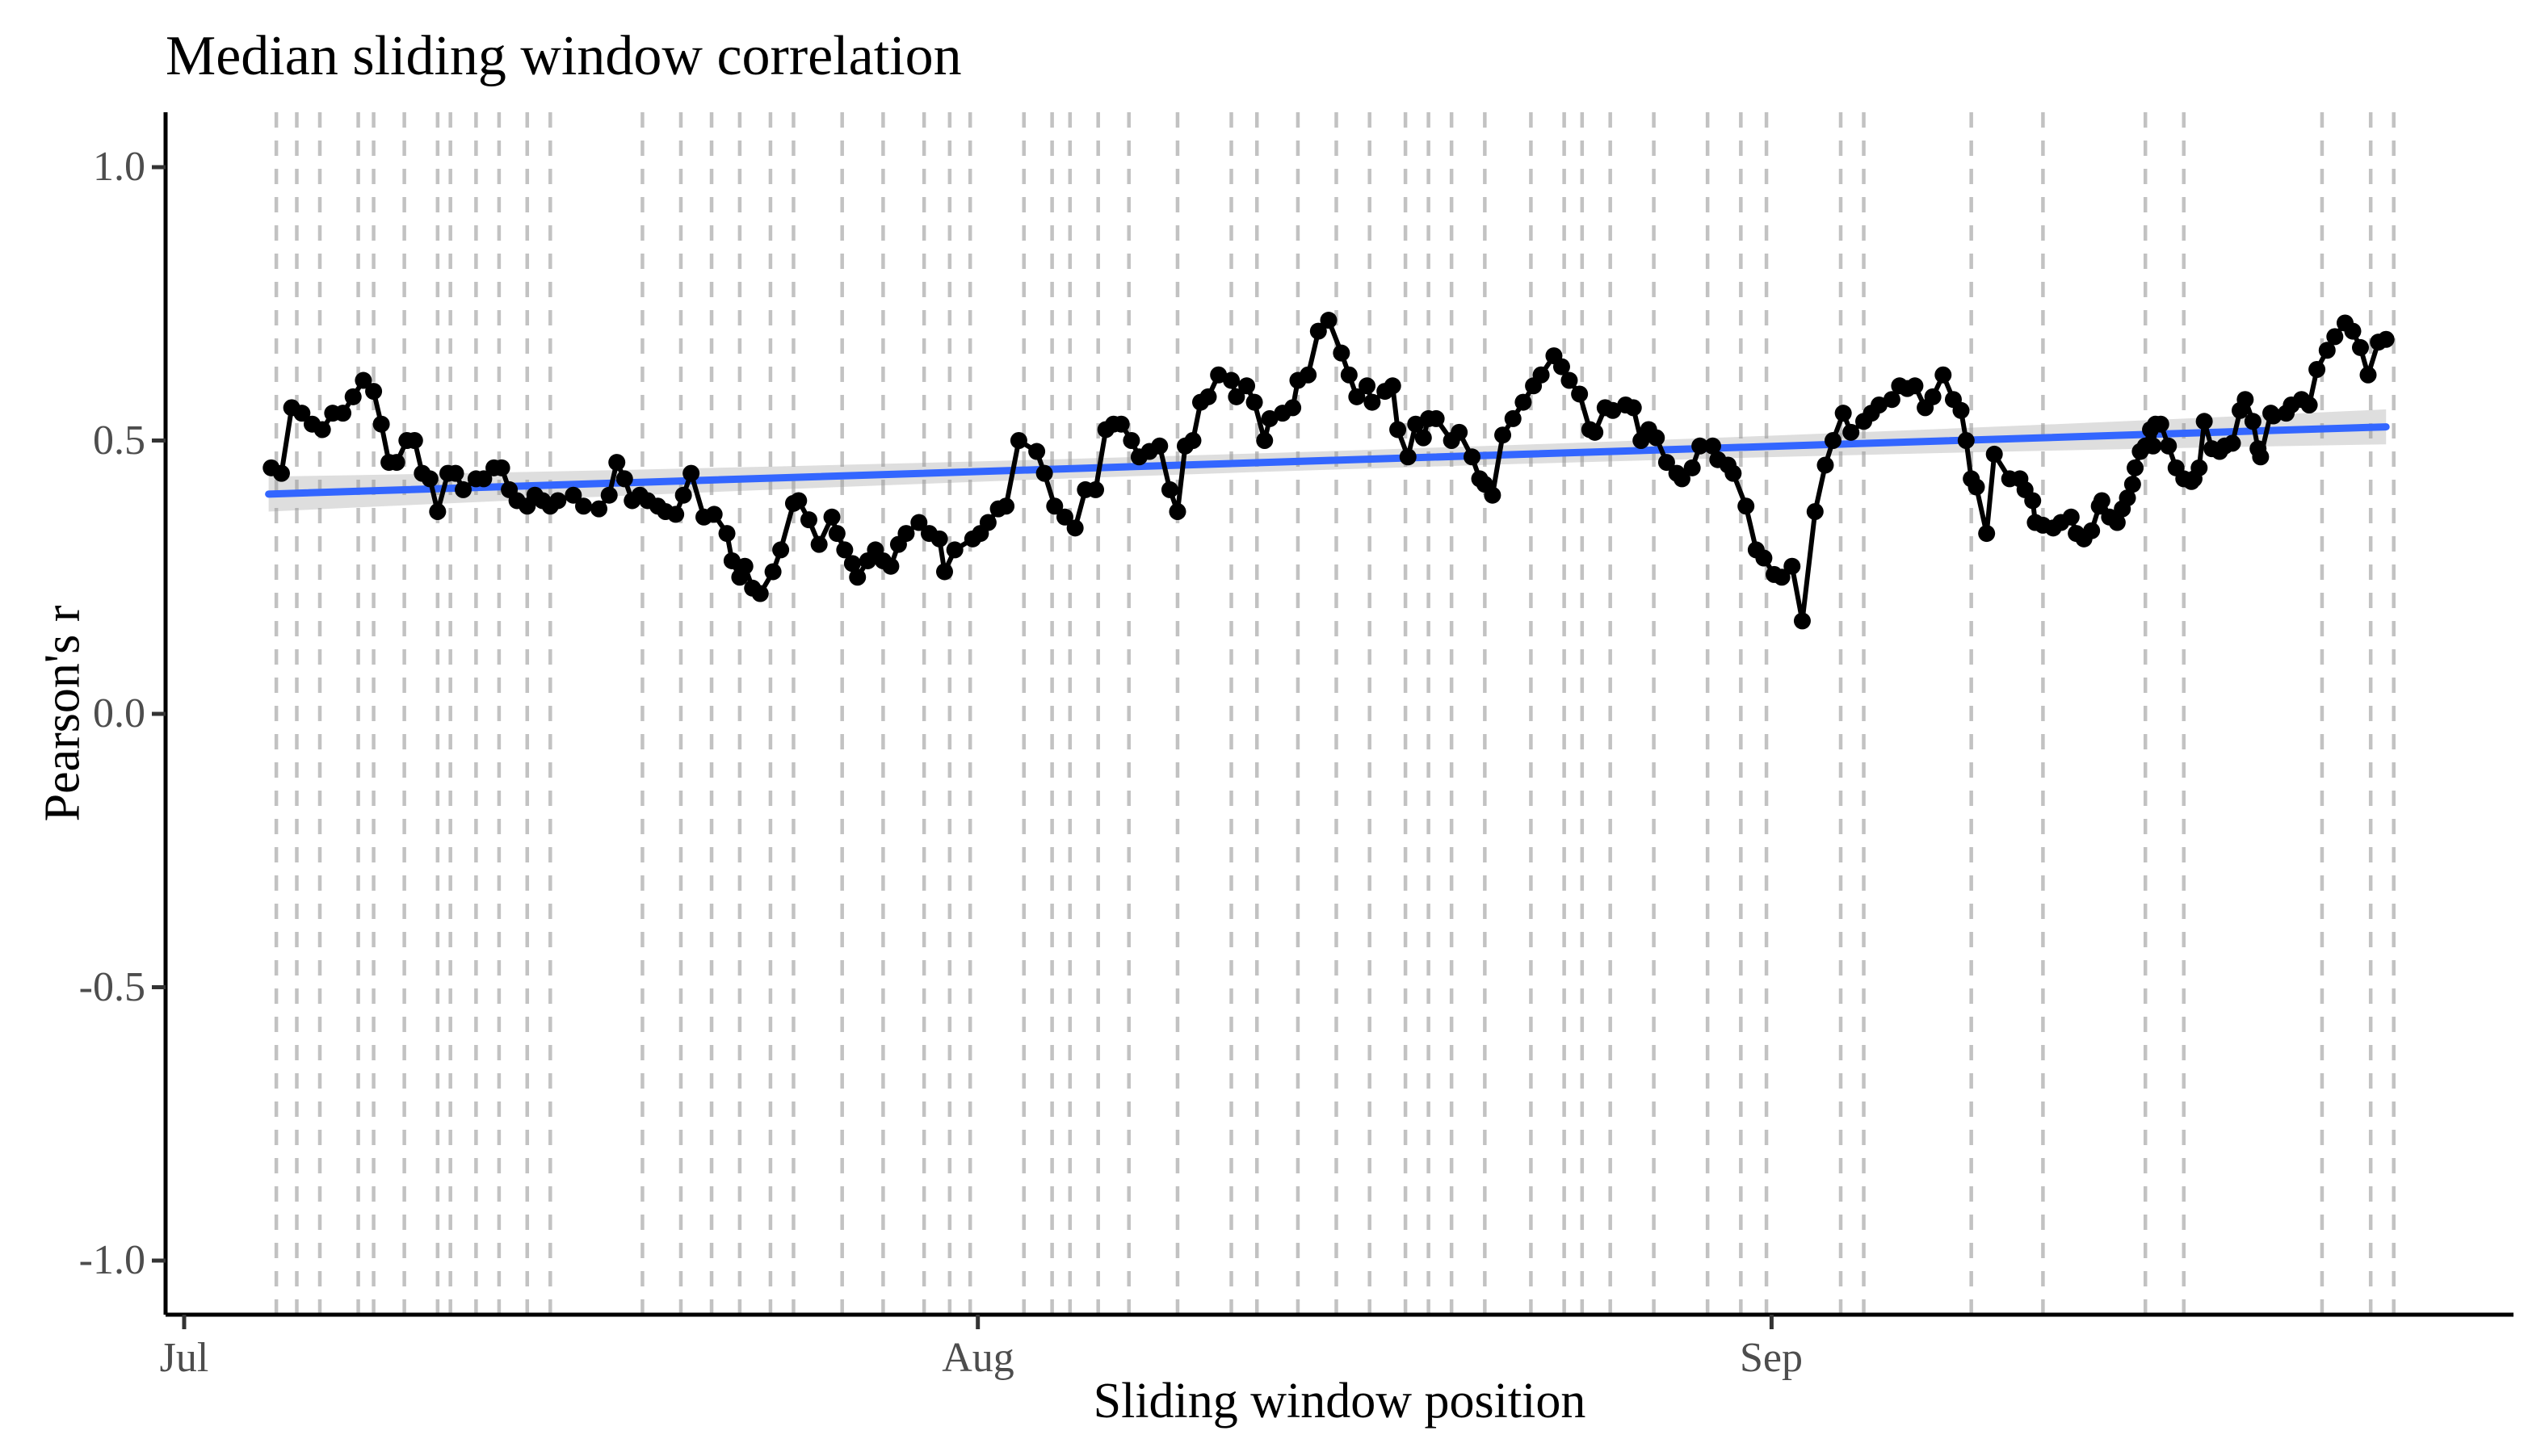 The height and width of the screenshot is (1456, 2524). What do you see at coordinates (119, 713) in the screenshot?
I see `y-tick-label-0.0: 0.0` at bounding box center [119, 713].